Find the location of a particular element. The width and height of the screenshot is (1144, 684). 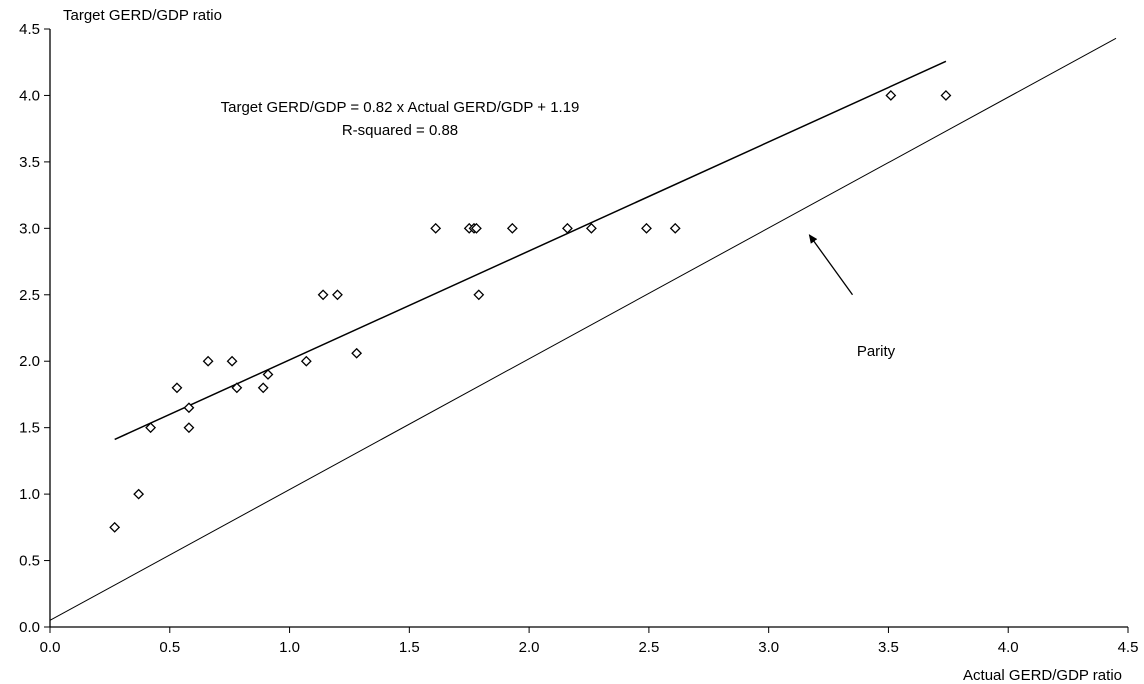

parity-arrow is located at coordinates (831, 265).